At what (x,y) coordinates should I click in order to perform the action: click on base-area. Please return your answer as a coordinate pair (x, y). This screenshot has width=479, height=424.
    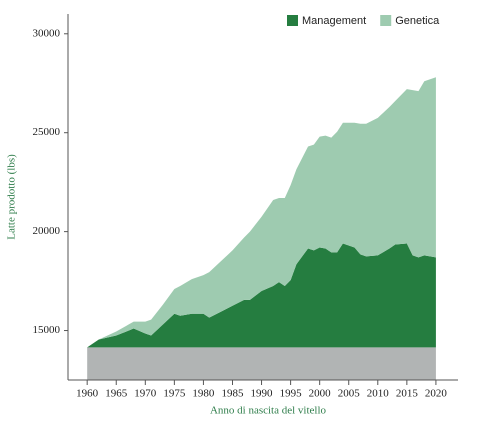
    Looking at the image, I should click on (261, 363).